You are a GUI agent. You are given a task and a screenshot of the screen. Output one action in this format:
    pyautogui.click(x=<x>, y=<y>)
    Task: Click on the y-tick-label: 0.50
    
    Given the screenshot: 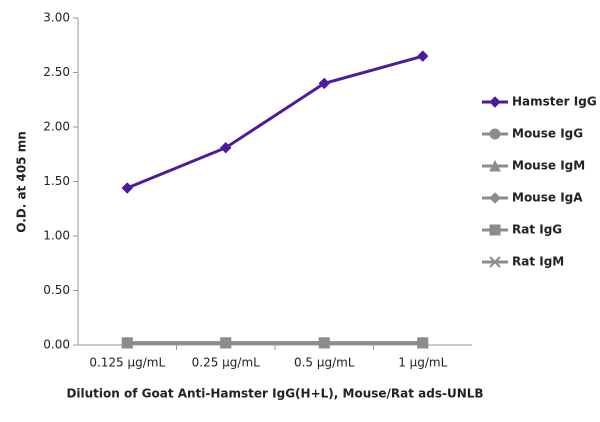 What is the action you would take?
    pyautogui.click(x=56, y=290)
    